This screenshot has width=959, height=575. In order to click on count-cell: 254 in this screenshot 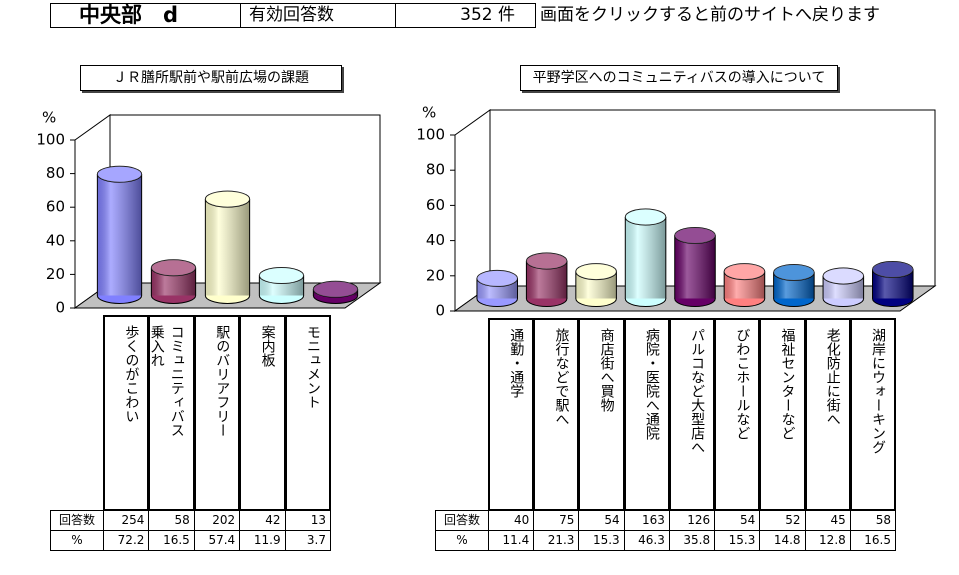, I will do `click(126, 520)`.